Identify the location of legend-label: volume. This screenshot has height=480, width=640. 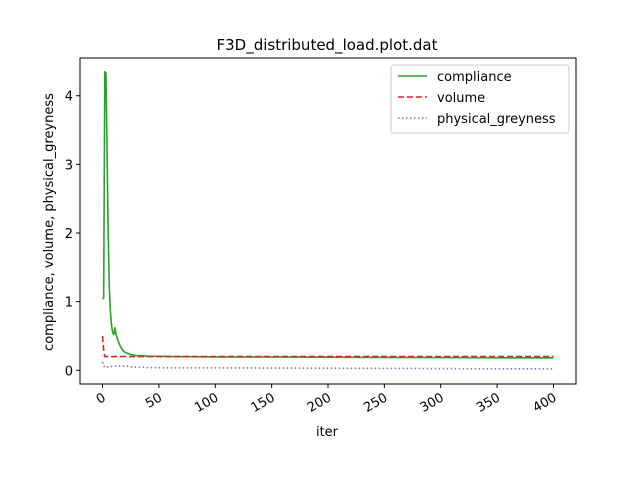
(461, 98).